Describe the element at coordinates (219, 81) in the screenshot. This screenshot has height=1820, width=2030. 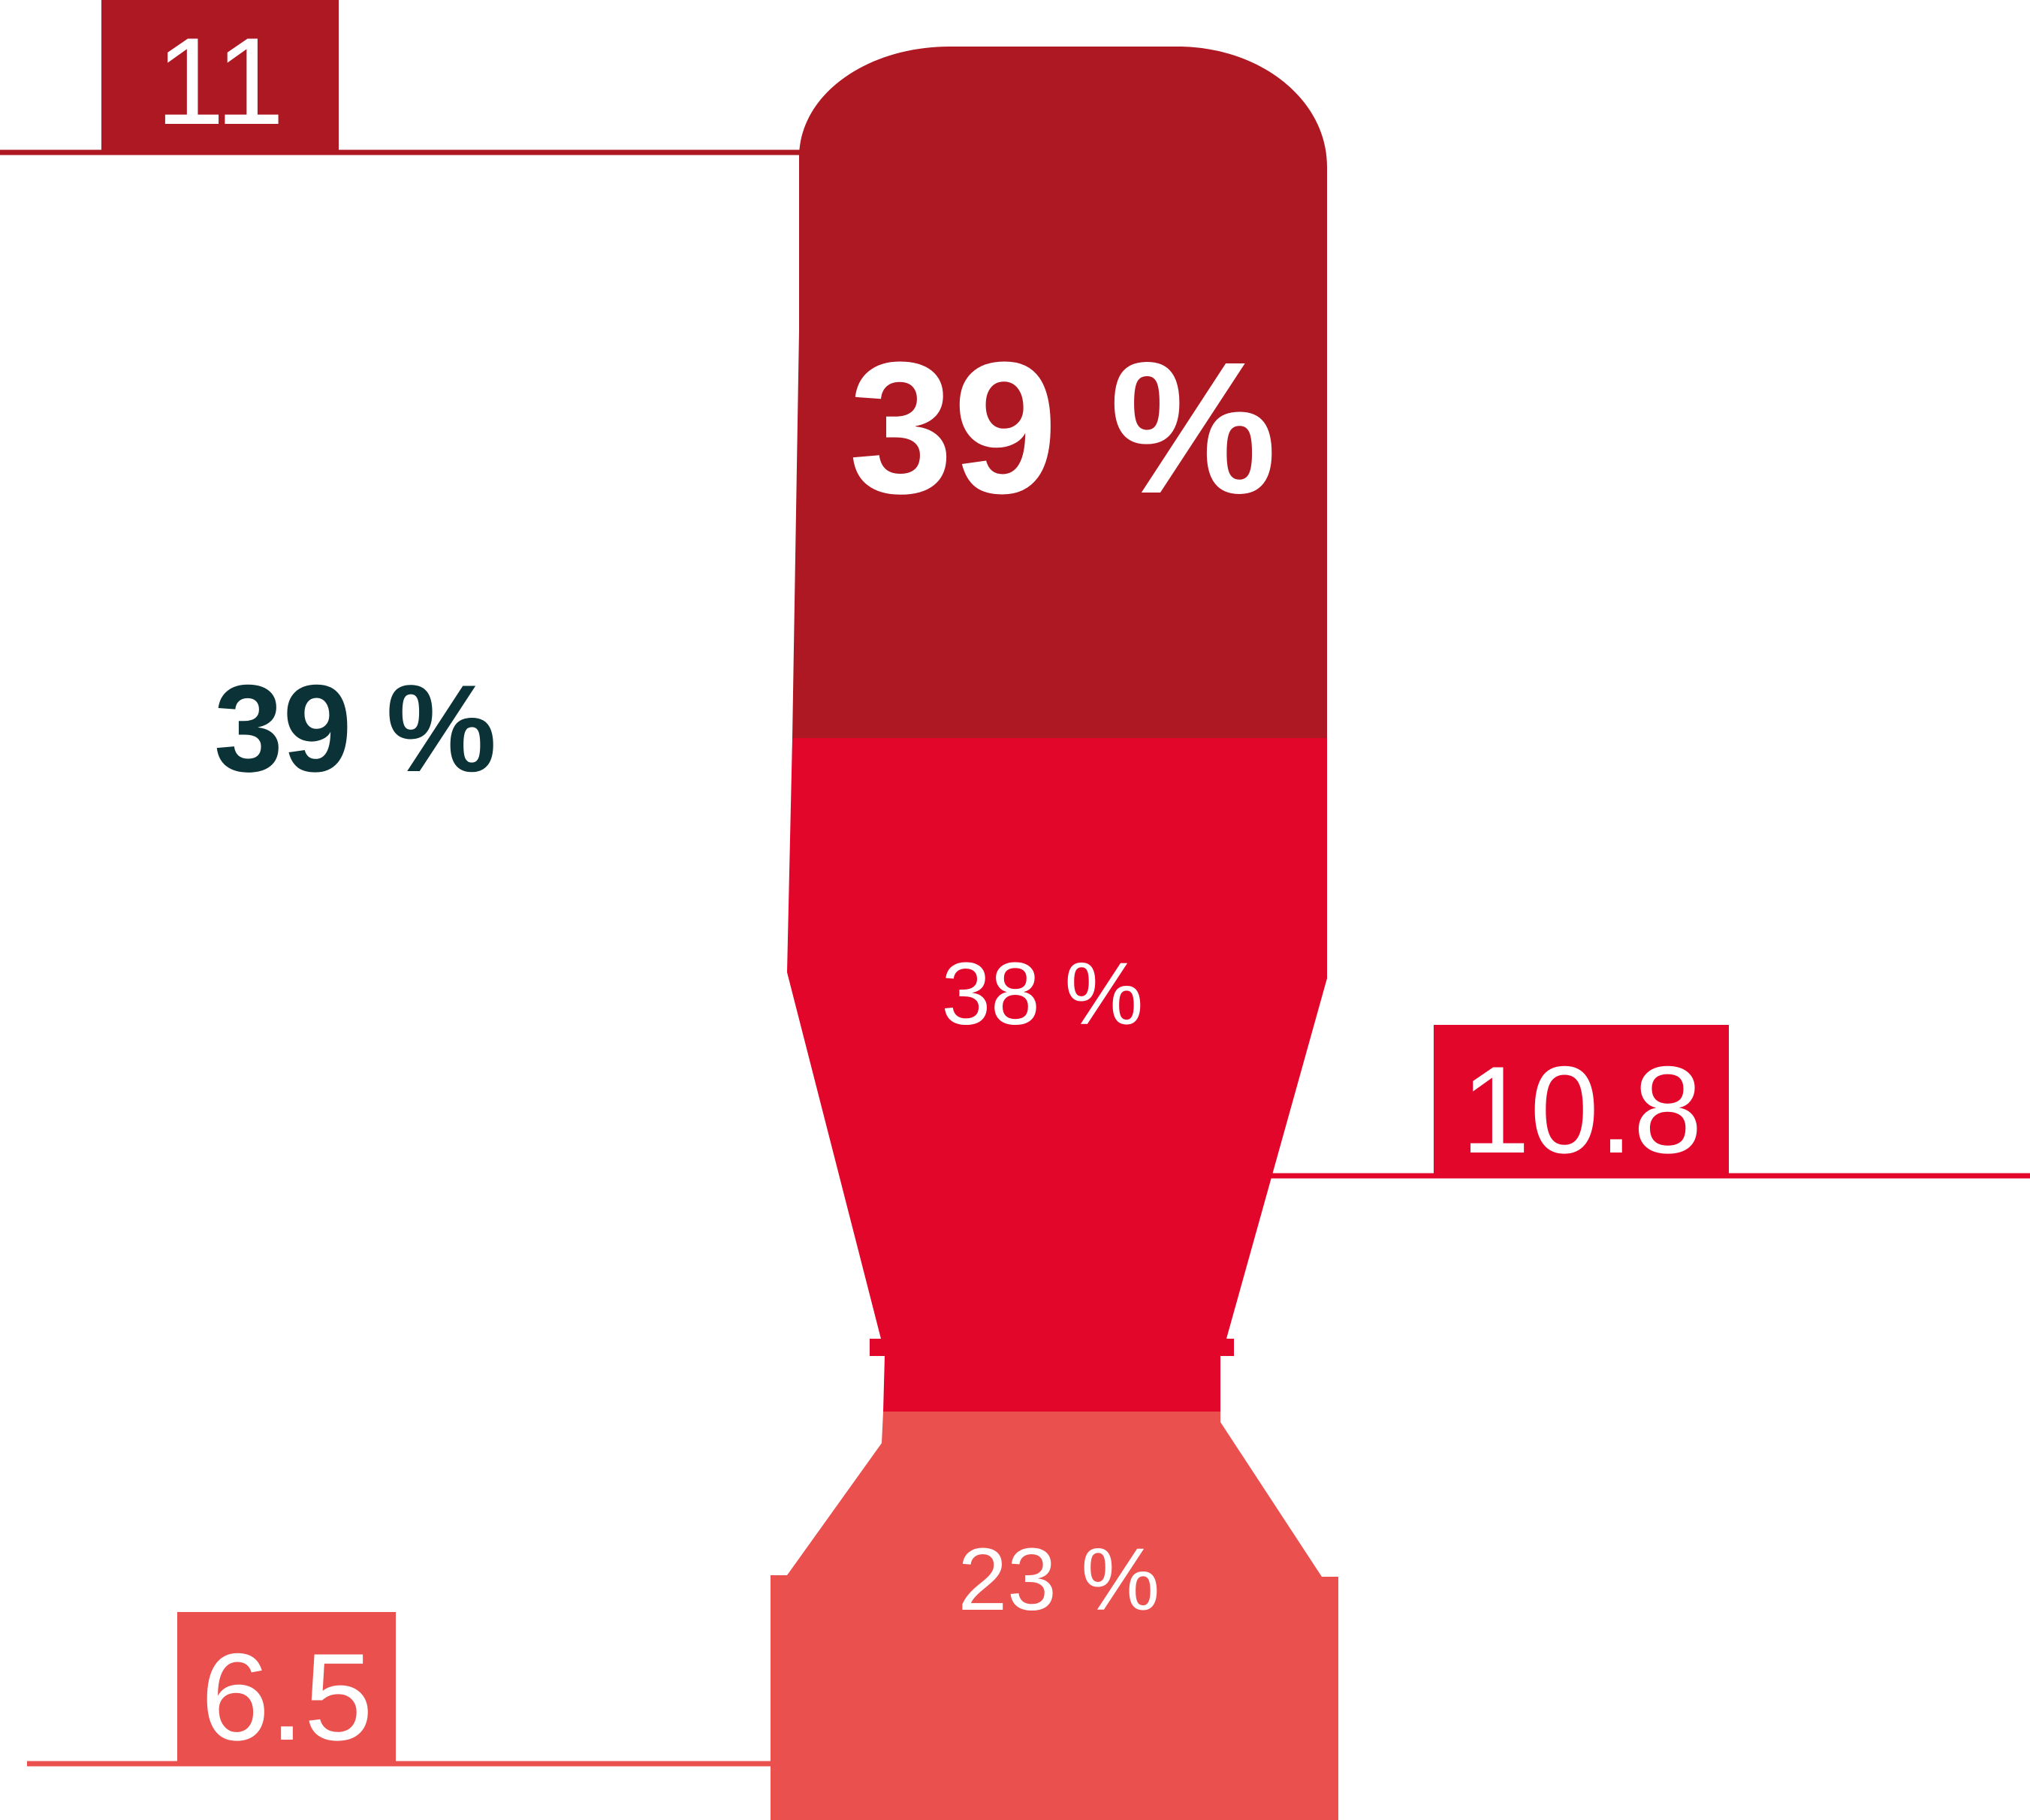
I see `marker-value-top: 11` at that location.